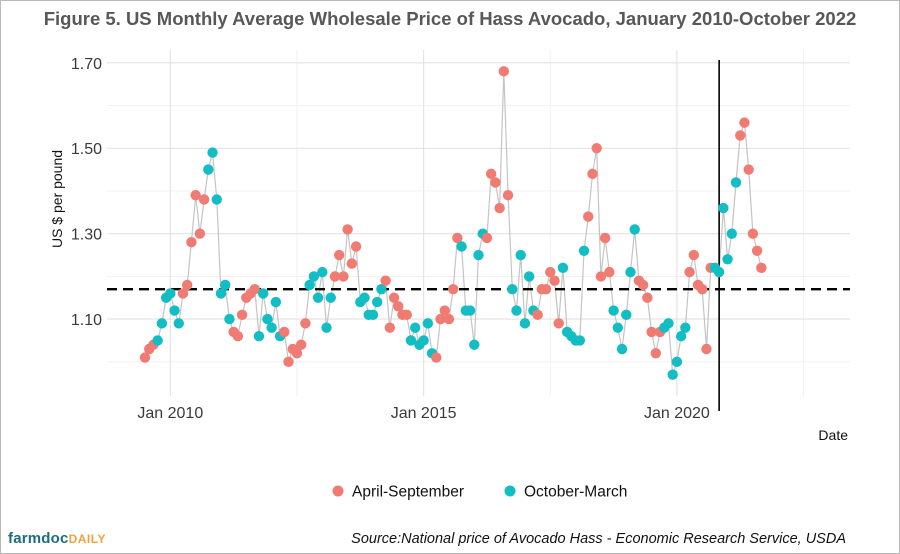 The height and width of the screenshot is (554, 900). Describe the element at coordinates (575, 492) in the screenshot. I see `legend-label-october-march: October-March` at that location.